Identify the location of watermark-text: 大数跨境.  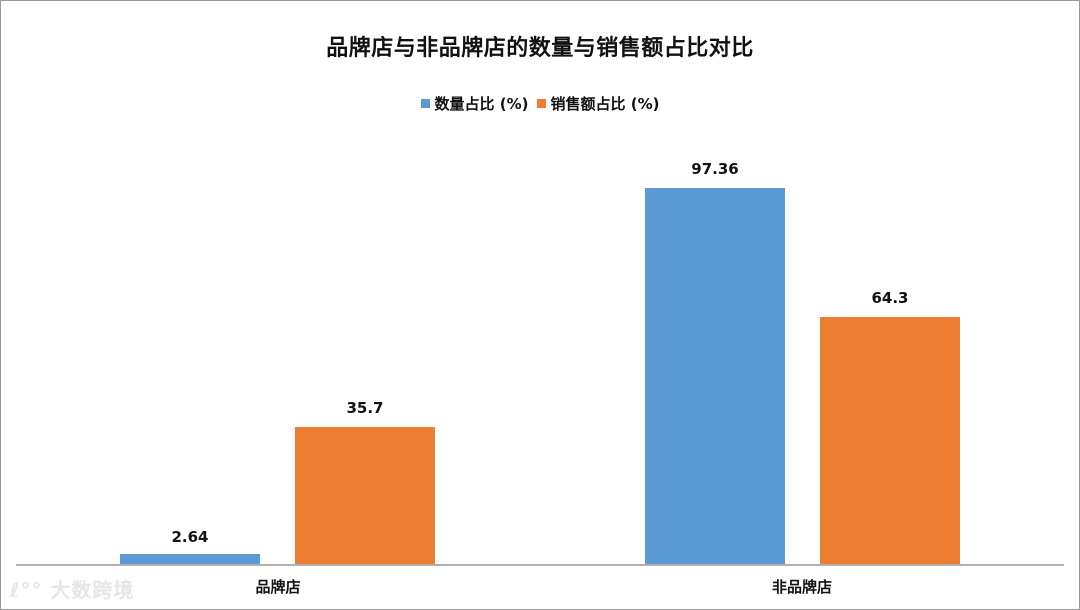
(92, 590).